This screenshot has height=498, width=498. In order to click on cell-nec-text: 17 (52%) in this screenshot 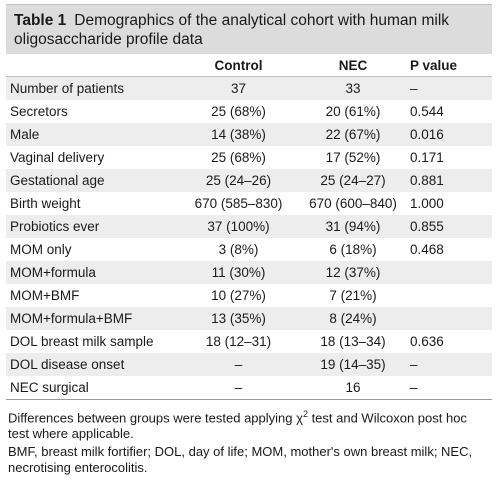, I will do `click(353, 157)`.